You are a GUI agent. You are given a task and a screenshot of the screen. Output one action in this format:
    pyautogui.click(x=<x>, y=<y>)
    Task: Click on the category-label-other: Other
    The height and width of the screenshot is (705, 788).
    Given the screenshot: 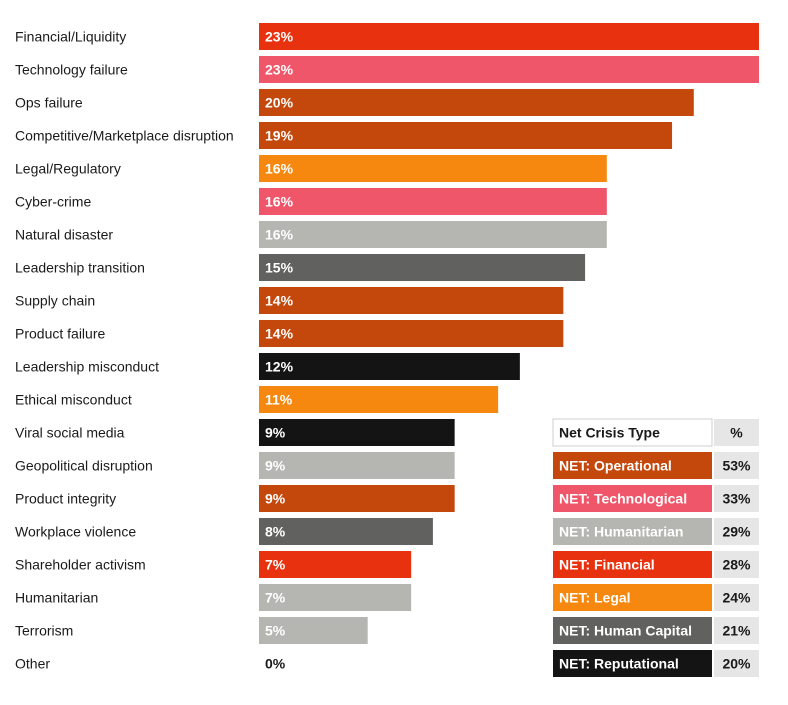 What is the action you would take?
    pyautogui.click(x=32, y=664)
    